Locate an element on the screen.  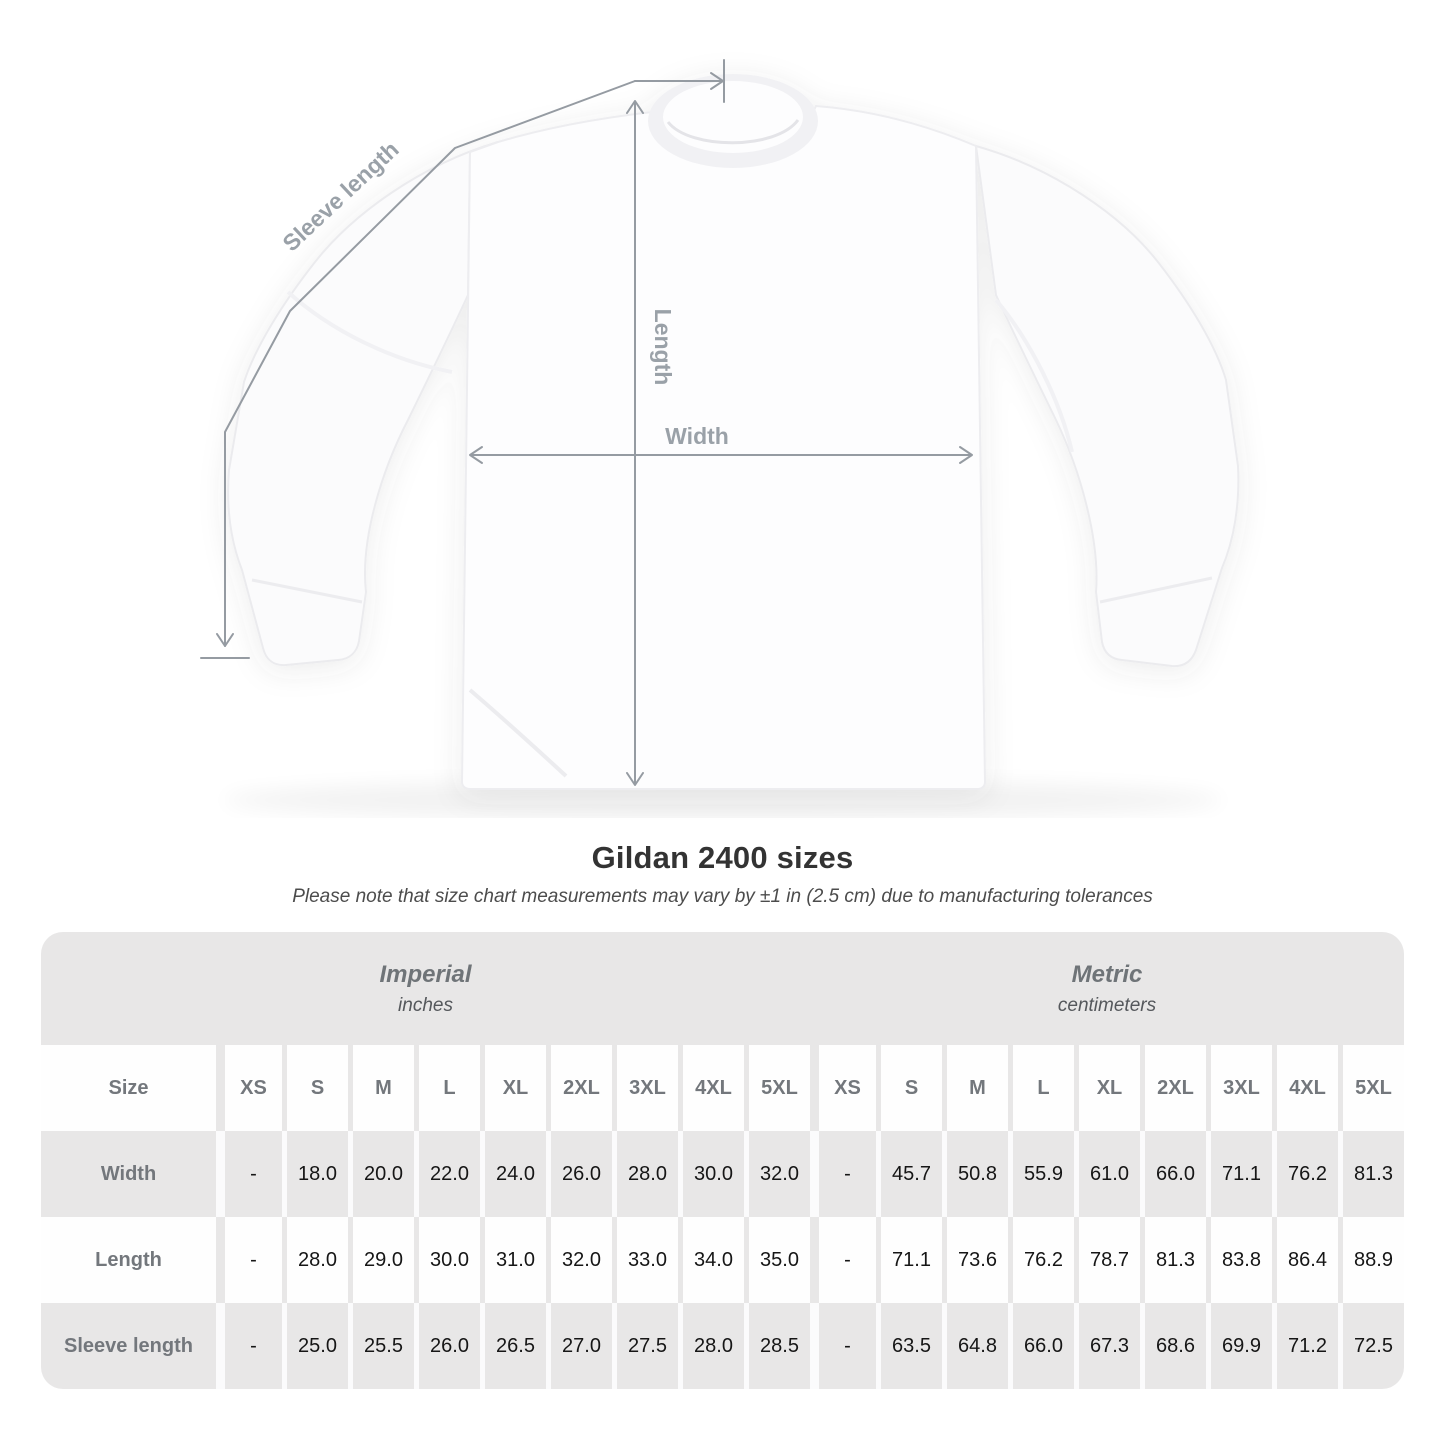
shirt-collar-inner is located at coordinates (733, 117).